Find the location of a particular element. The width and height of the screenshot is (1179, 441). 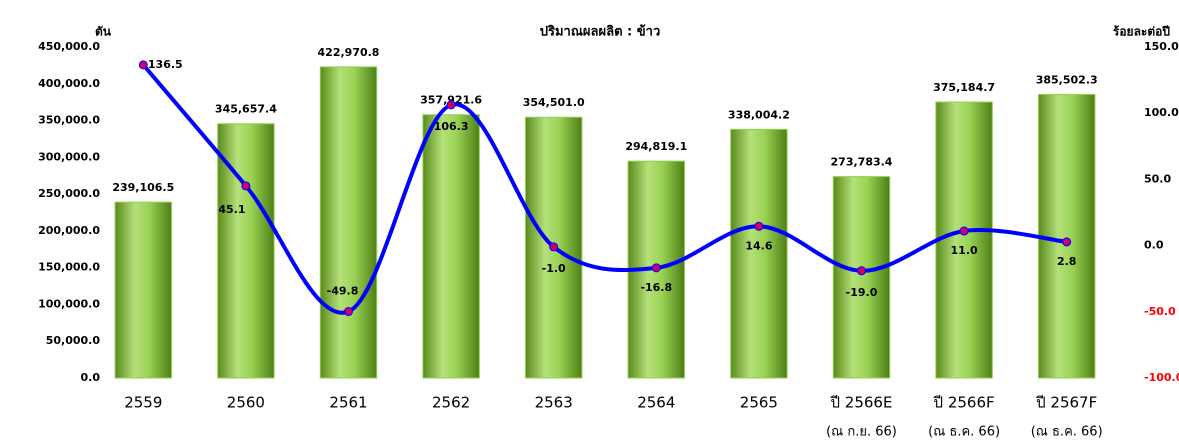

line-value-label: -16.8 is located at coordinates (656, 287).